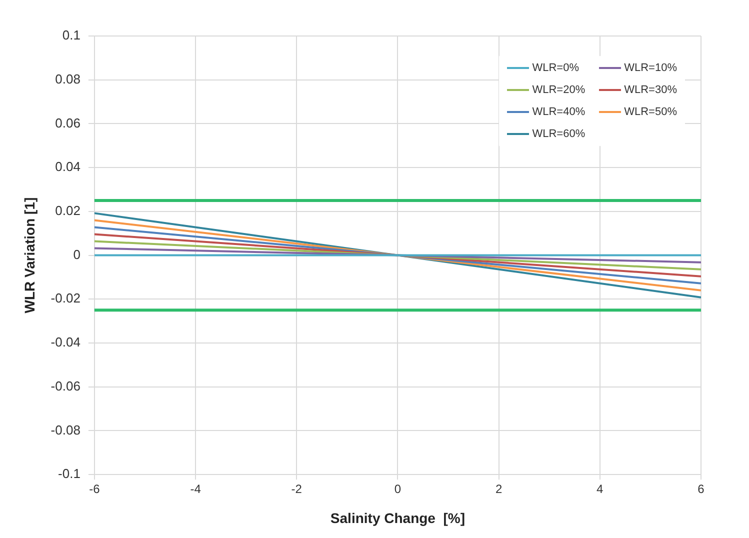 Image resolution: width=749 pixels, height=538 pixels. Describe the element at coordinates (555, 68) in the screenshot. I see `legend-label: WLR=0%` at that location.